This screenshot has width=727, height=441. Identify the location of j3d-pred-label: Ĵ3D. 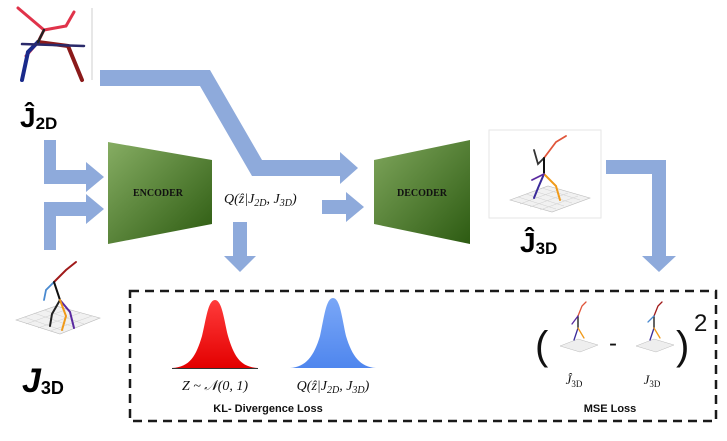
(538, 242).